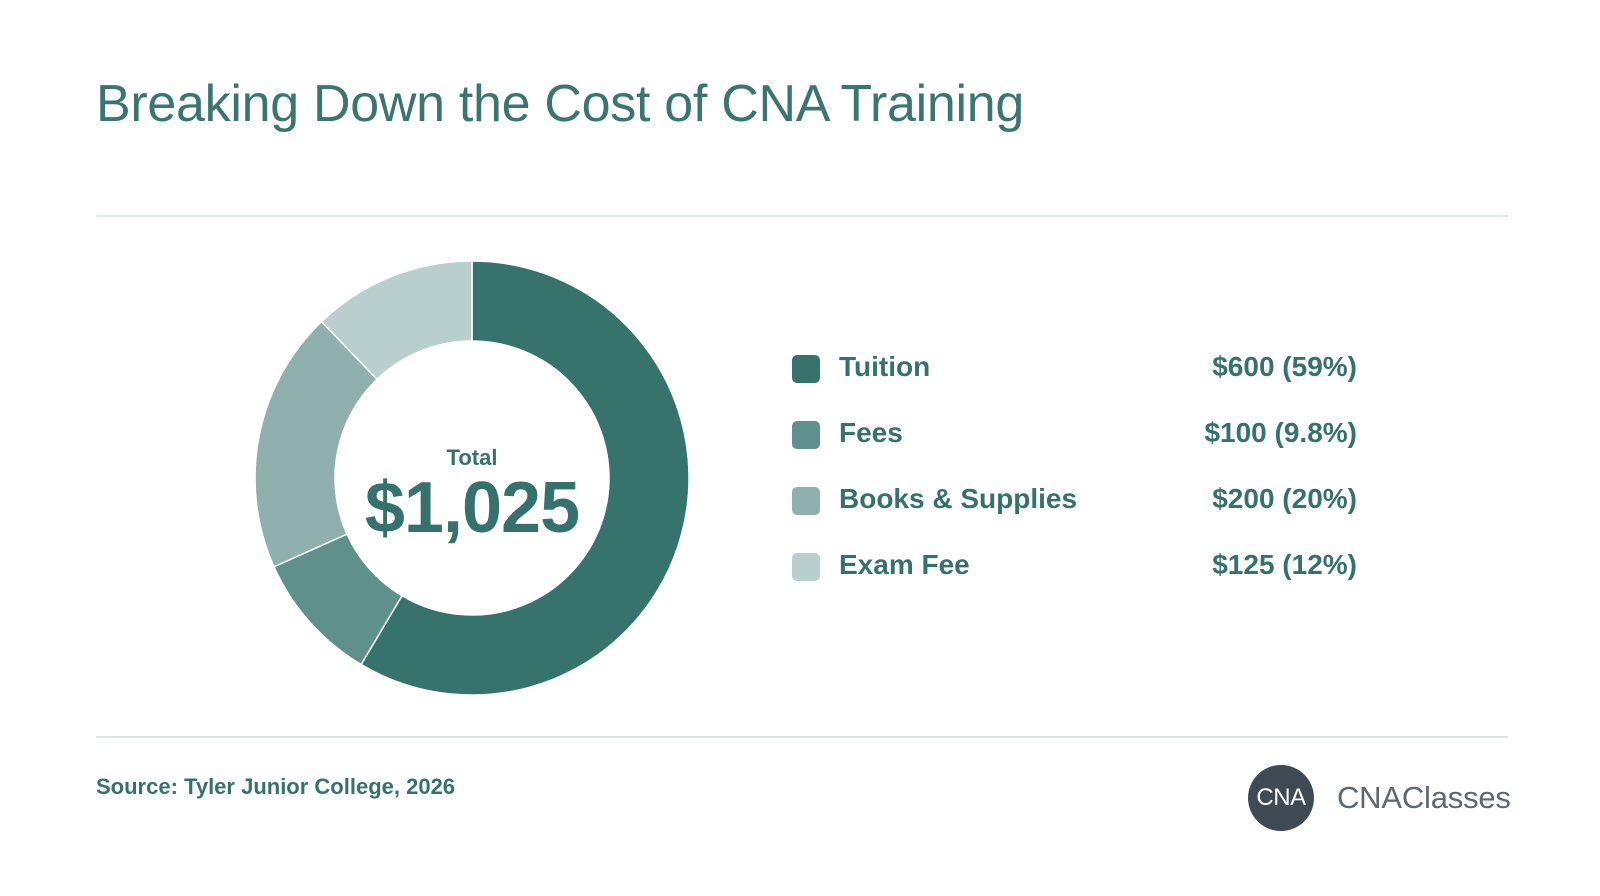 This screenshot has width=1600, height=896. What do you see at coordinates (1074, 576) in the screenshot?
I see `legend-item-exam-fee: Exam Fee $125 (12%)` at bounding box center [1074, 576].